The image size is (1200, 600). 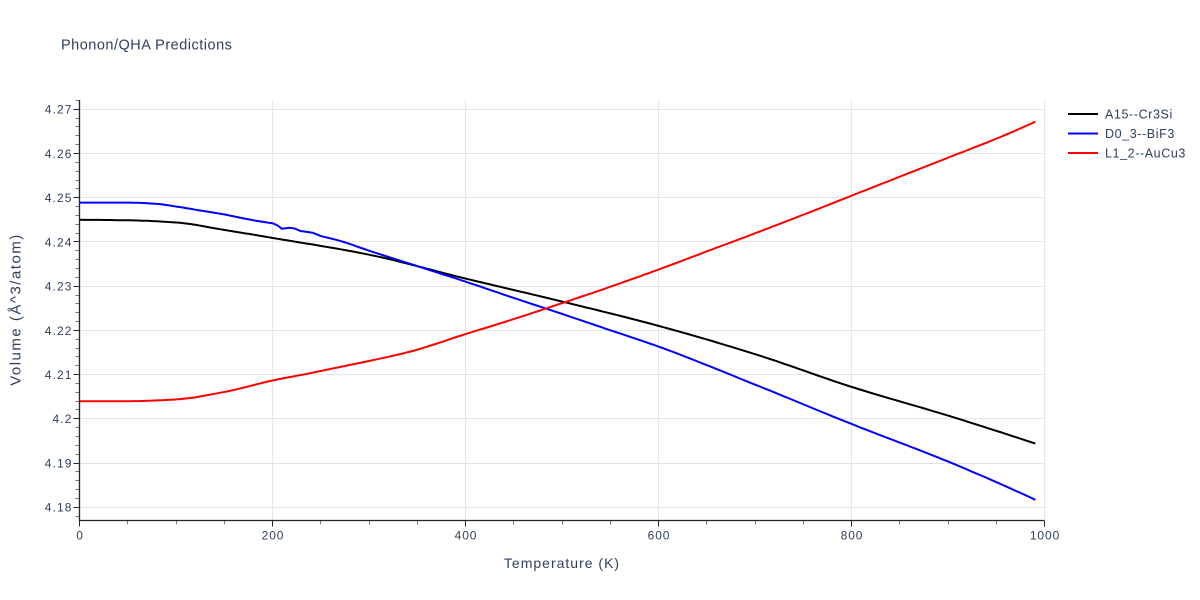 What do you see at coordinates (1145, 153) in the screenshot?
I see `svg-text: L1_2--AuCu3` at bounding box center [1145, 153].